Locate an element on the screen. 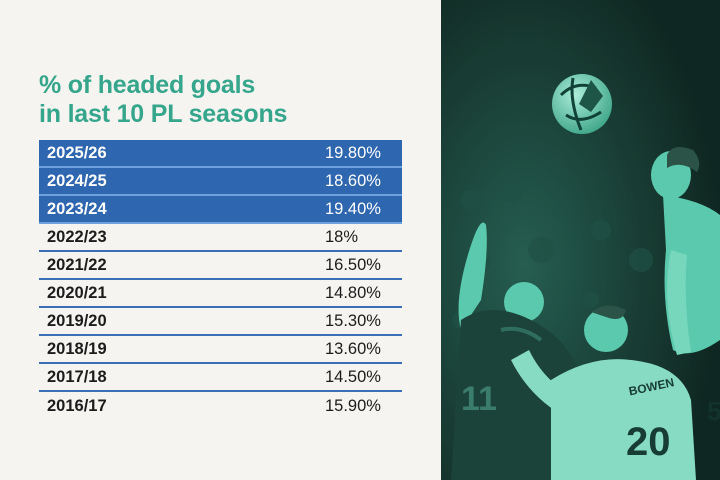  headed-goals-value: 18.60% is located at coordinates (353, 180).